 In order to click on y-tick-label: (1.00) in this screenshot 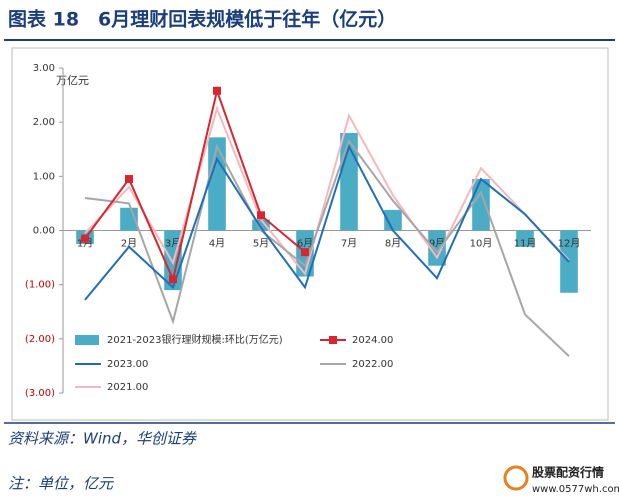, I will do `click(40, 285)`.